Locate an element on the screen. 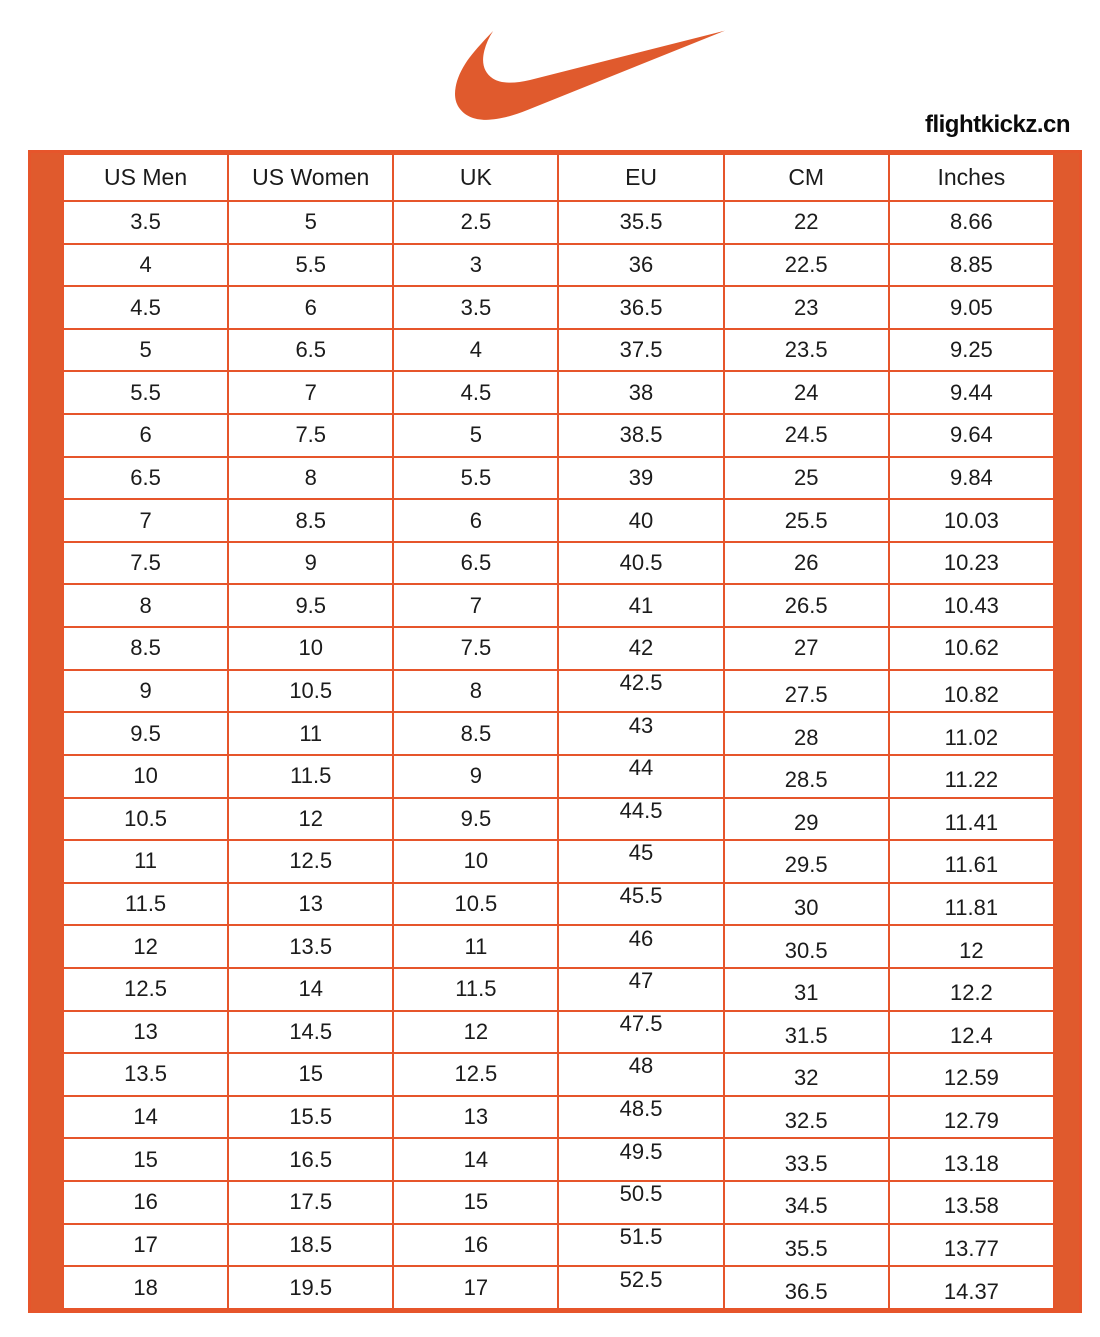  cell-value: 8 is located at coordinates (310, 477).